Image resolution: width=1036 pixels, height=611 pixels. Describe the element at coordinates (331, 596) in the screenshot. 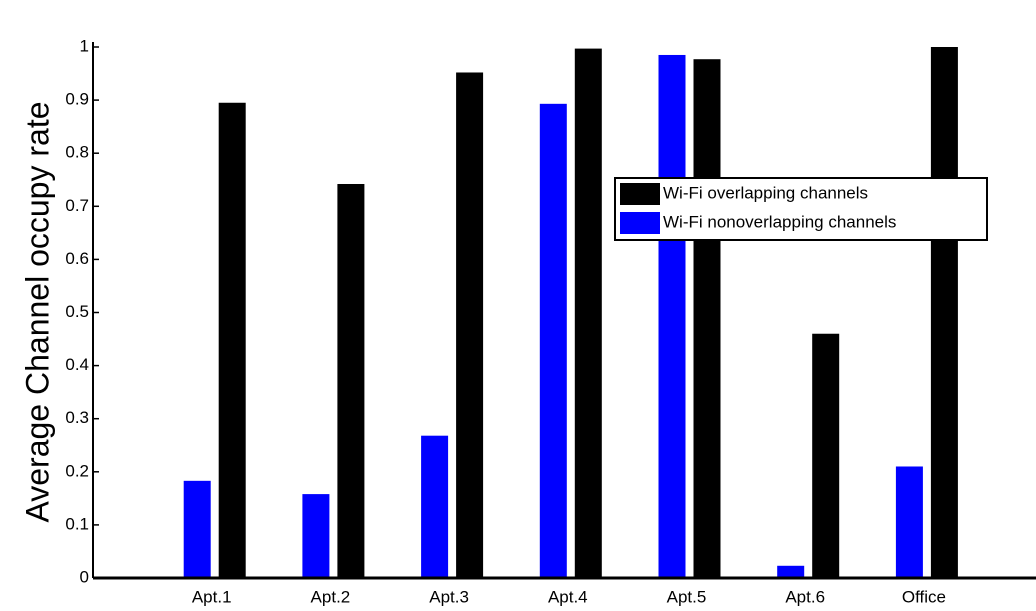

I see `x-tick-label: Apt.2` at that location.